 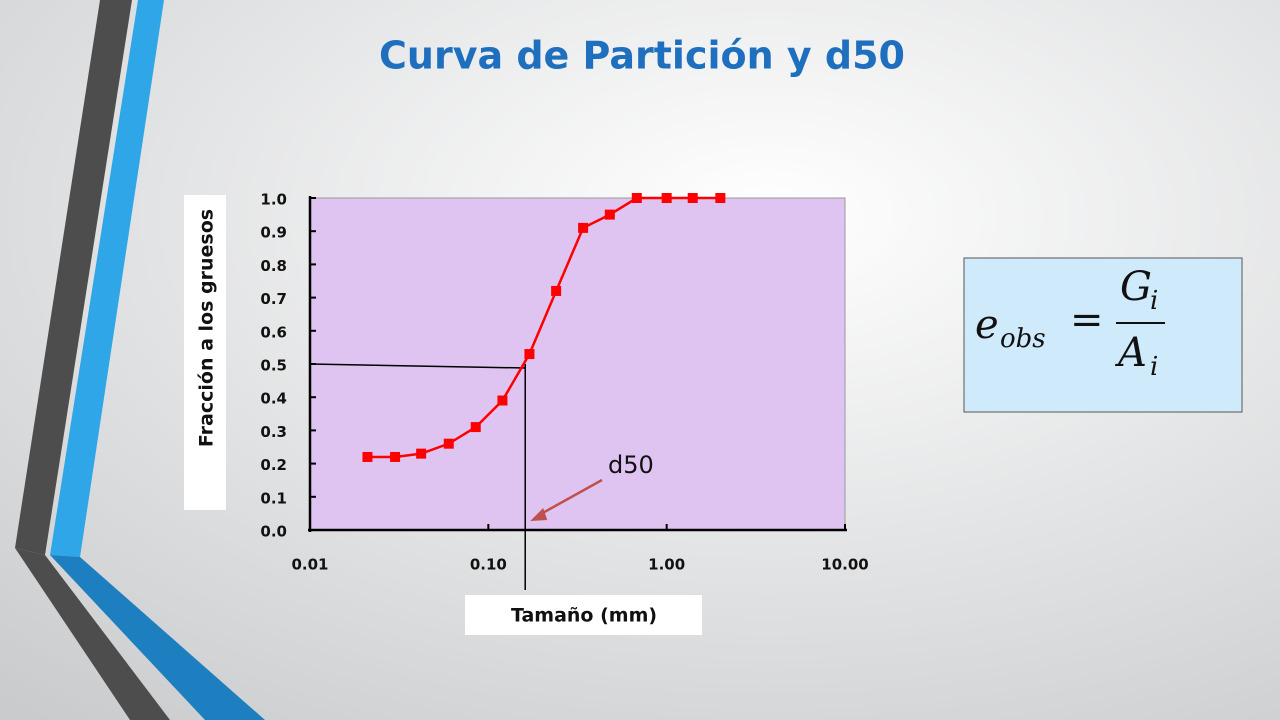 I want to click on stripe-blue-lower, so click(x=157, y=637).